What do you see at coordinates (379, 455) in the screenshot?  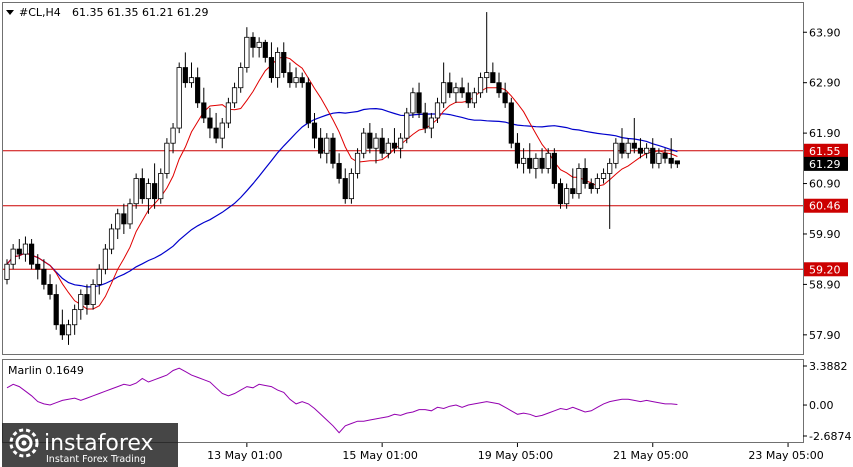 I see `time-tick-label: 15 May 01:00` at bounding box center [379, 455].